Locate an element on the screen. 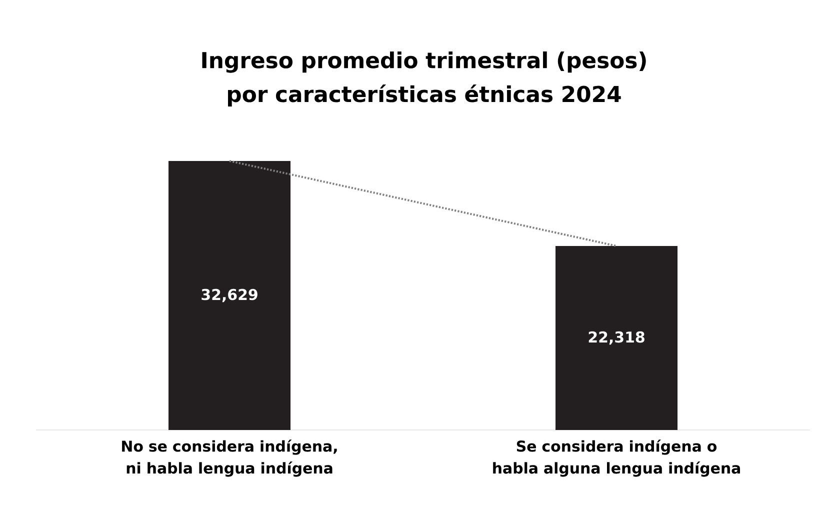 The height and width of the screenshot is (510, 821). x-tick-label: No se considera indígena, ni habla lengua indígena is located at coordinates (229, 458).